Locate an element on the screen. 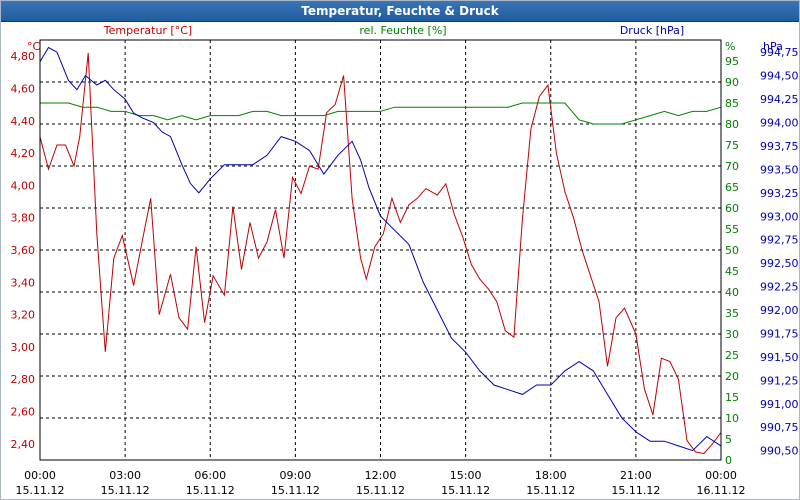 This screenshot has width=800, height=500. humidity-tick: 15 is located at coordinates (732, 397).